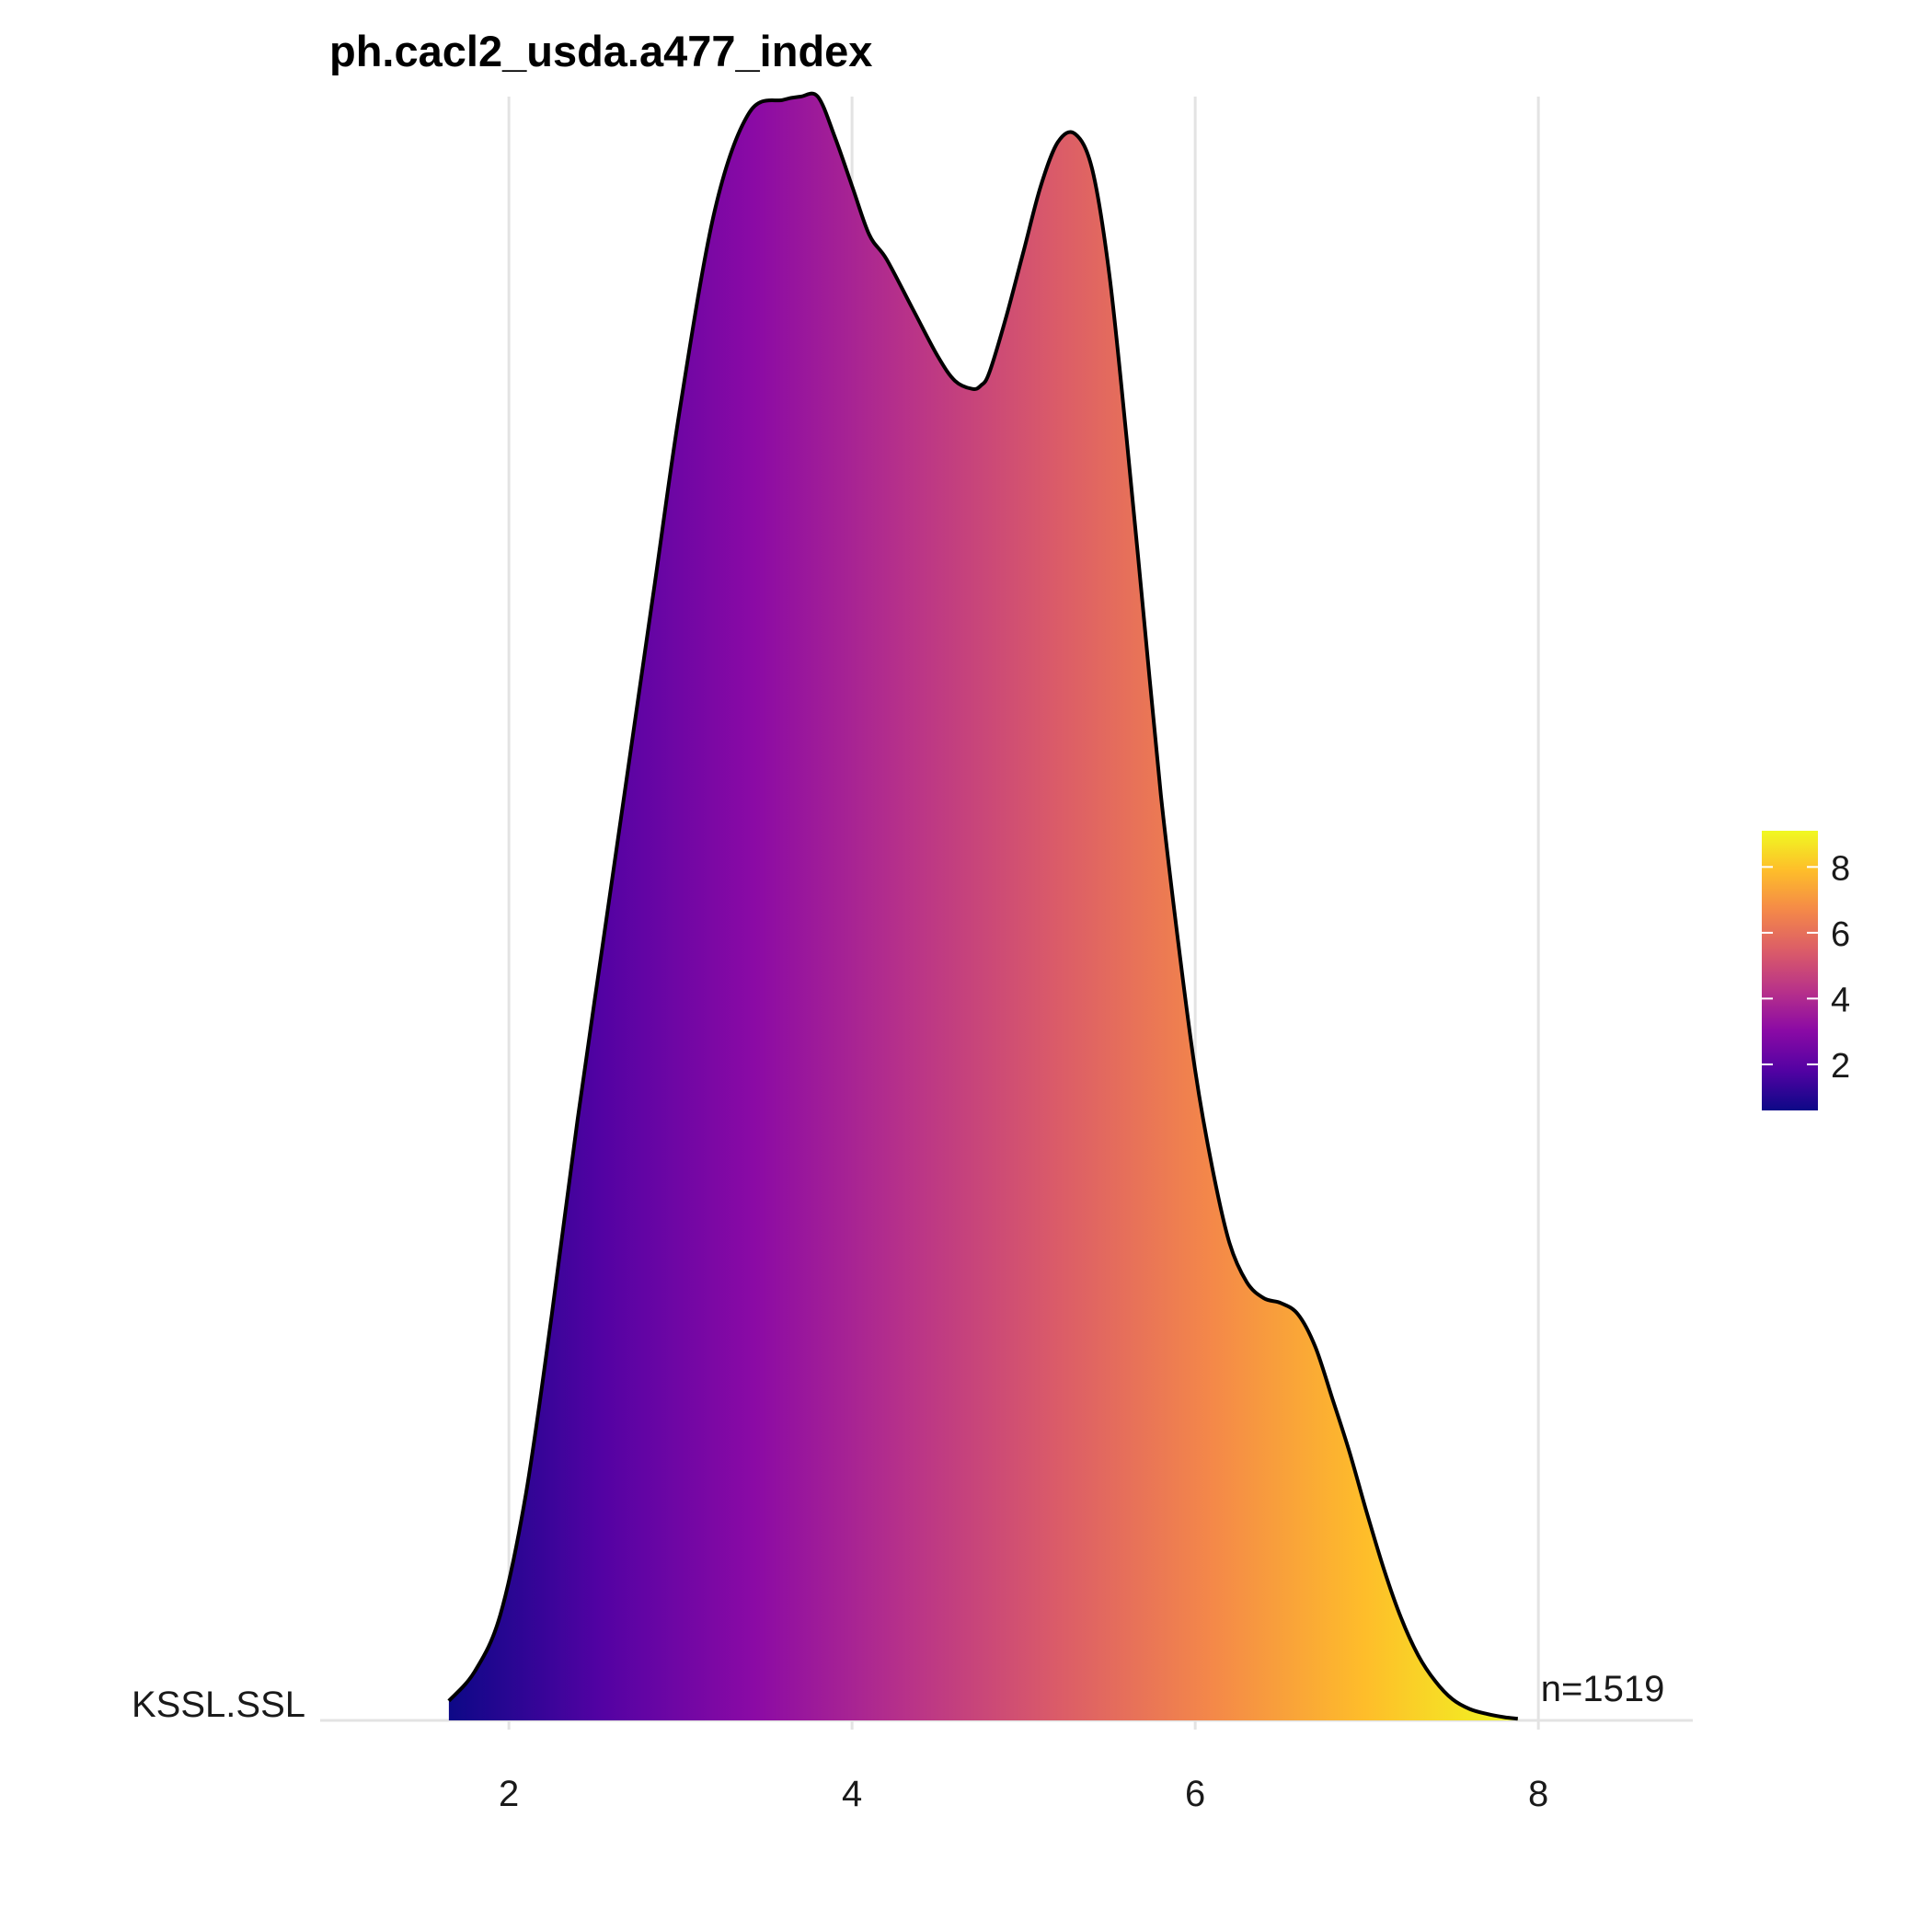 The image size is (1932, 1932). I want to click on x-tick-label-2: 2, so click(509, 1794).